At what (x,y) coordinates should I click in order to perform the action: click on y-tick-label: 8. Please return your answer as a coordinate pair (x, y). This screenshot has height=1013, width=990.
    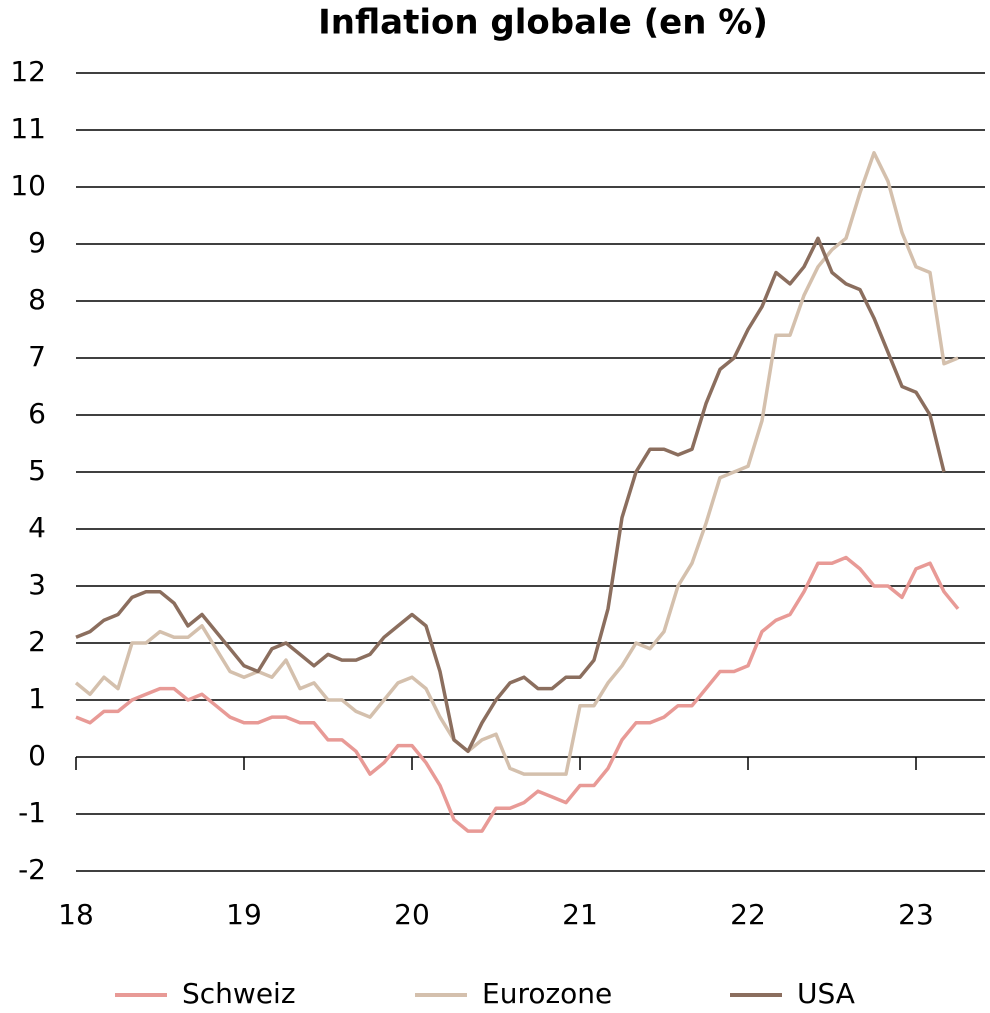
    Looking at the image, I should click on (37, 299).